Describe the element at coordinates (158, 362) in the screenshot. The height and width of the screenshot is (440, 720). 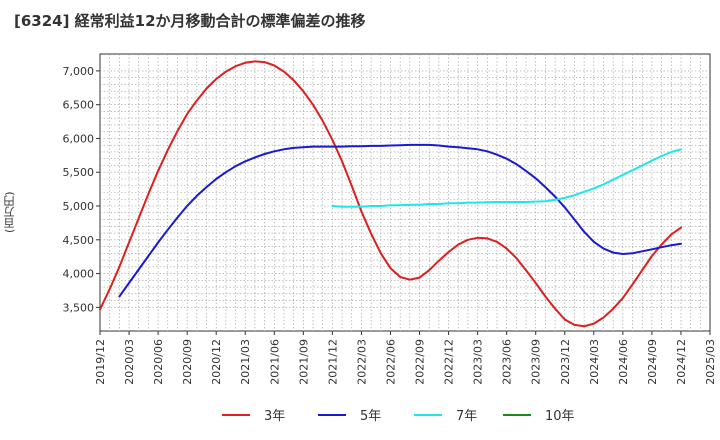
I see `x-tick-label: 2020/06` at that location.